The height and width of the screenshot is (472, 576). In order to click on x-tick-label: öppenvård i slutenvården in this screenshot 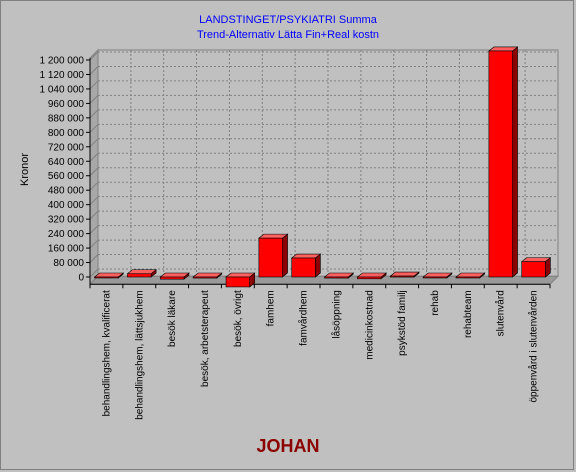, I will do `click(534, 346)`.